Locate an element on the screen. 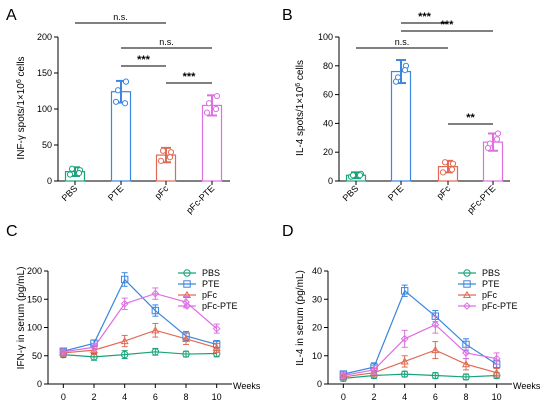 The image size is (550, 409). panel-c-legend-label: PBS is located at coordinates (211, 273).